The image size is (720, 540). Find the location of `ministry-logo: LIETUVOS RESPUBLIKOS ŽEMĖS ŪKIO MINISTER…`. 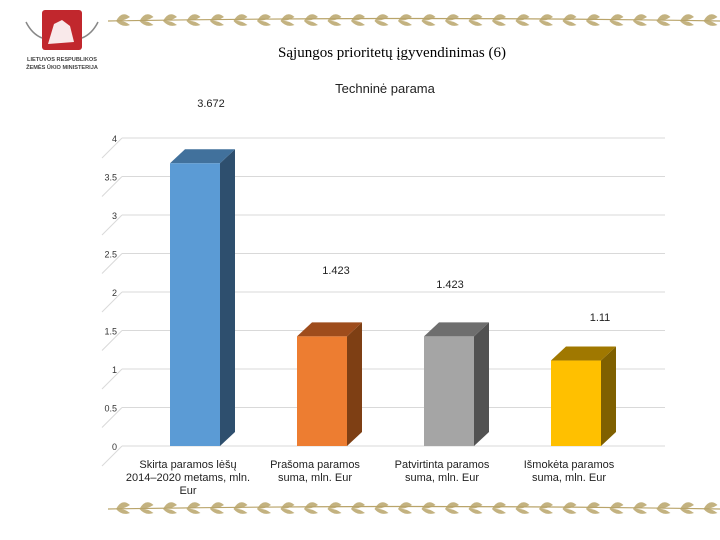

ministry-logo: LIETUVOS RESPUBLIKOS ŽEMĖS ŪKIO MINISTER… is located at coordinates (62, 40).